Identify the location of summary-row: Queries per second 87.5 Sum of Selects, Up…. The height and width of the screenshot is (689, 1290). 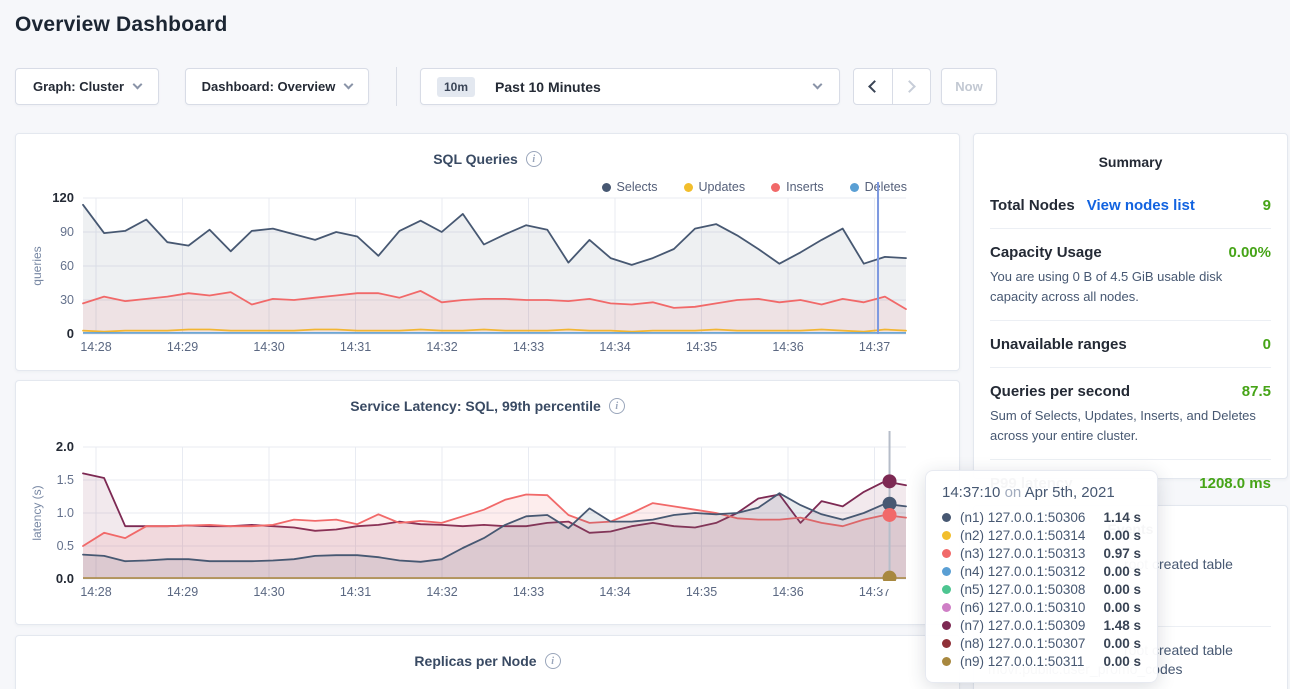
(1130, 414).